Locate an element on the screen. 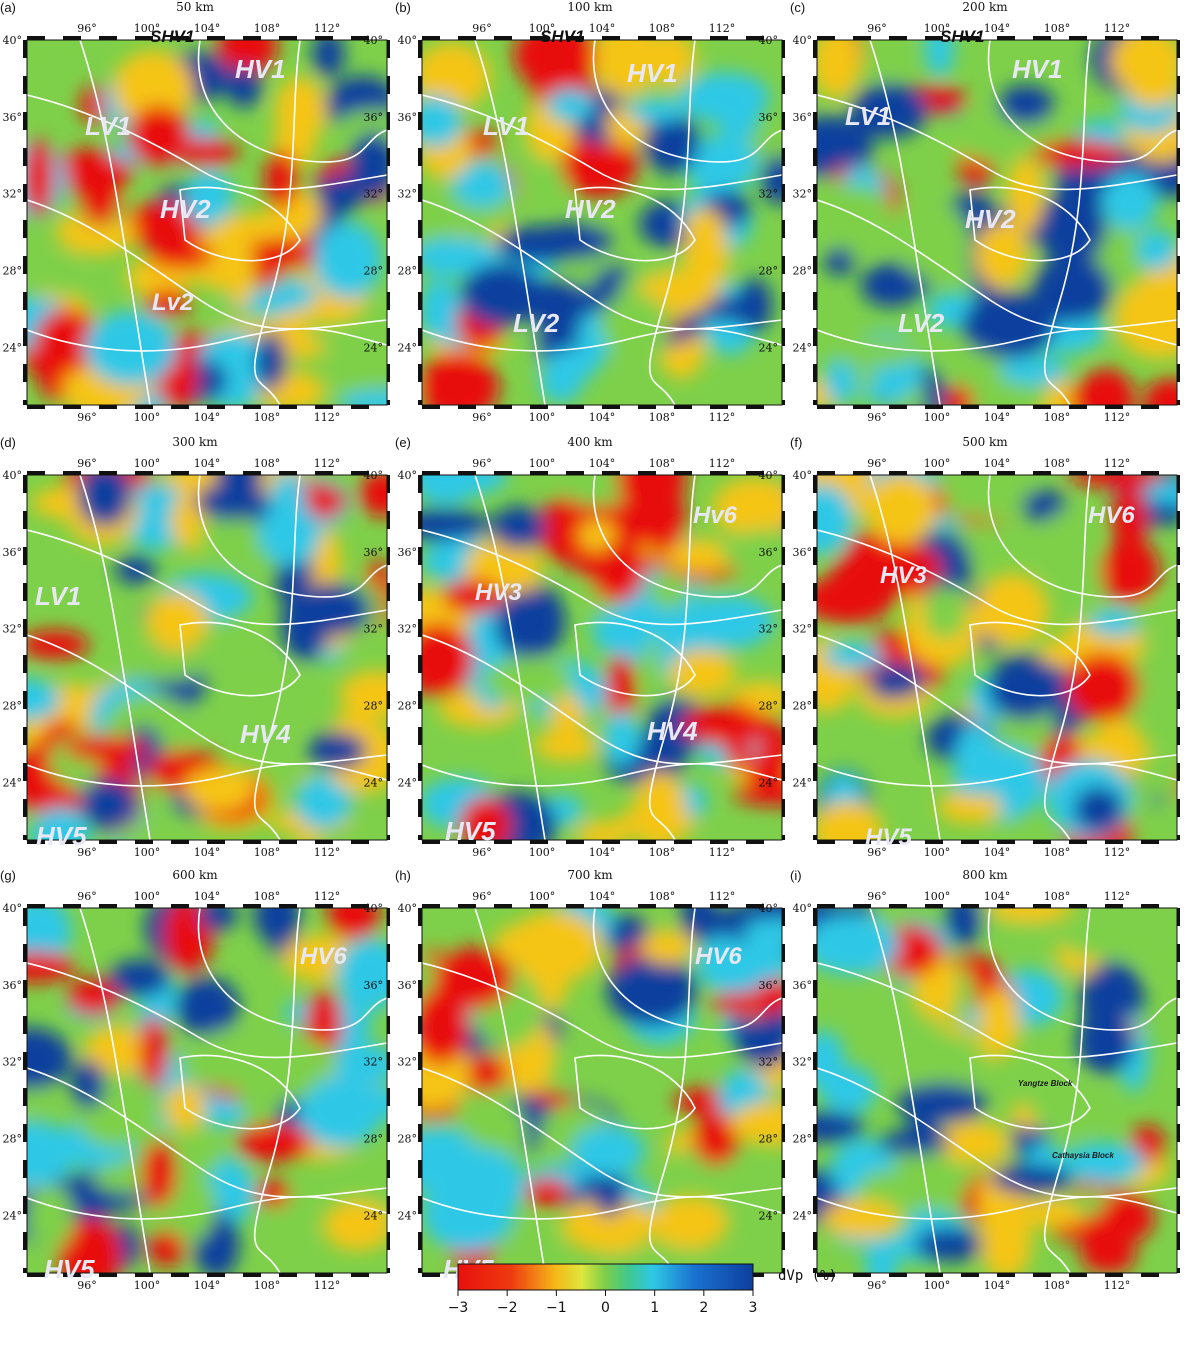  colorbar-gradient is located at coordinates (605, 1277).